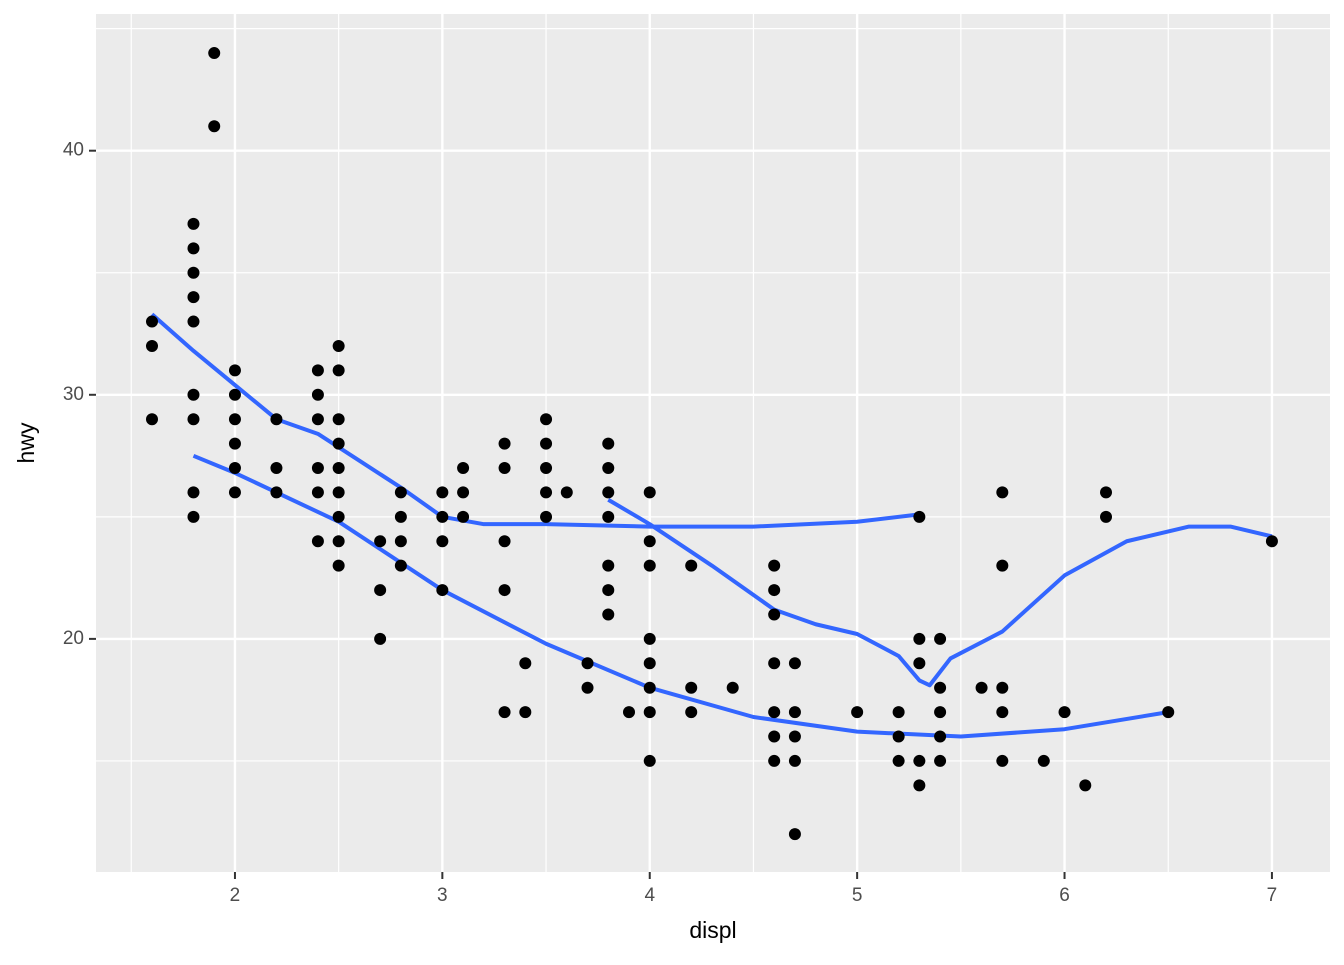  What do you see at coordinates (1064, 895) in the screenshot?
I see `x-tick-label: 6` at bounding box center [1064, 895].